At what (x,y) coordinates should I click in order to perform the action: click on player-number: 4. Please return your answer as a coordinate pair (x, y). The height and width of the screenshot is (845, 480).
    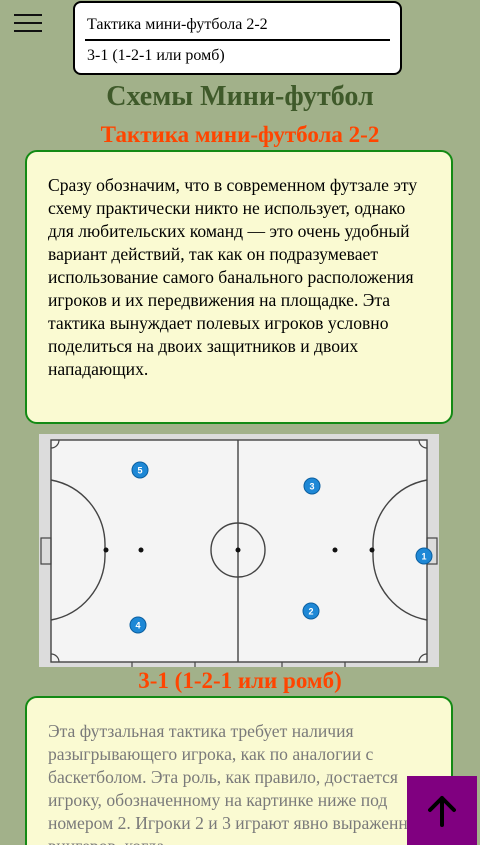
    Looking at the image, I should click on (137, 626).